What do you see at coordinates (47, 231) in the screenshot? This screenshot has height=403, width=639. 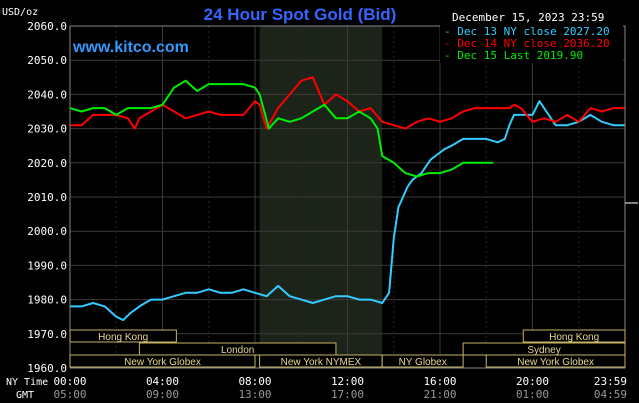 I see `y-tick-label: 2000.0` at bounding box center [47, 231].